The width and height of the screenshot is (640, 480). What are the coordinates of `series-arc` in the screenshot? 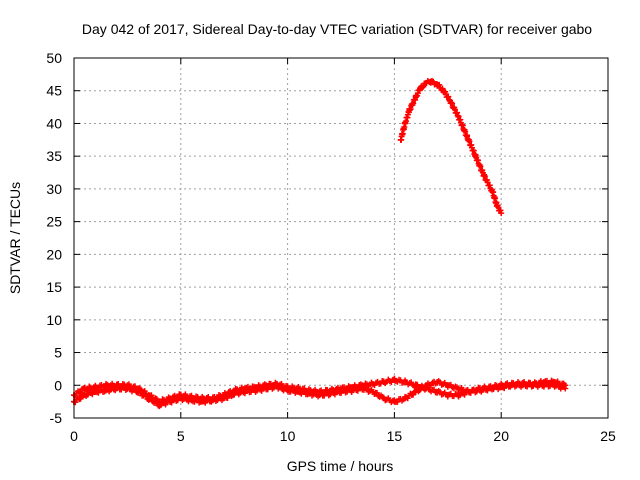 It's located at (451, 147).